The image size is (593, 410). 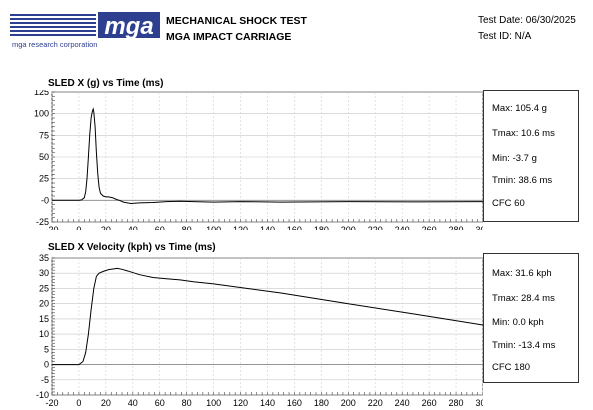 What do you see at coordinates (236, 21) in the screenshot?
I see `report-title: MECHANICAL SHOCK TEST` at bounding box center [236, 21].